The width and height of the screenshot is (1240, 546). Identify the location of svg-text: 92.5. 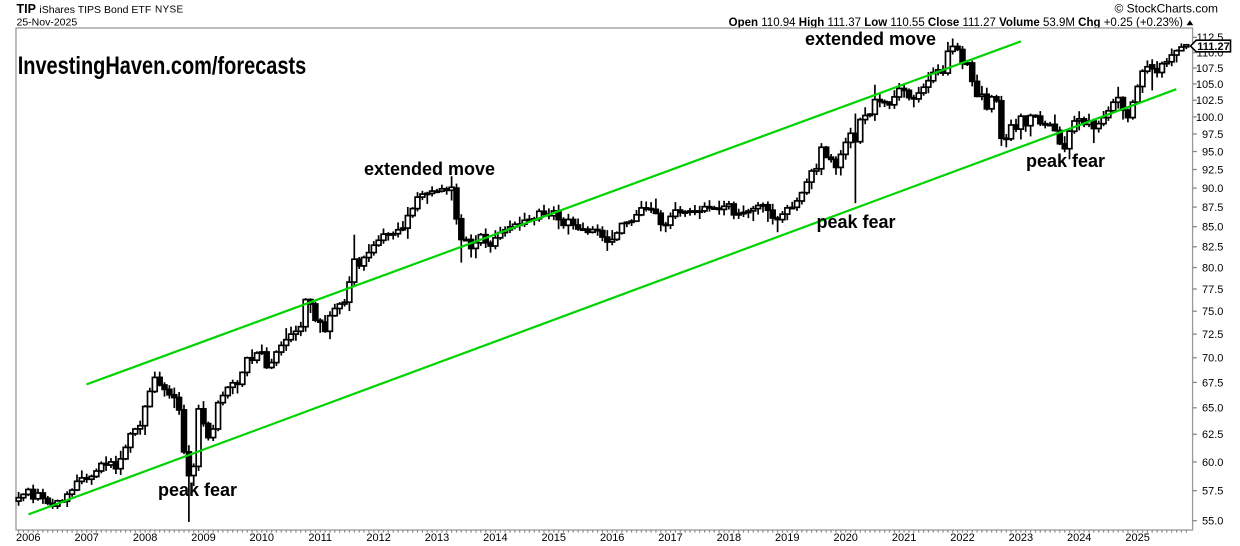
(1212, 170).